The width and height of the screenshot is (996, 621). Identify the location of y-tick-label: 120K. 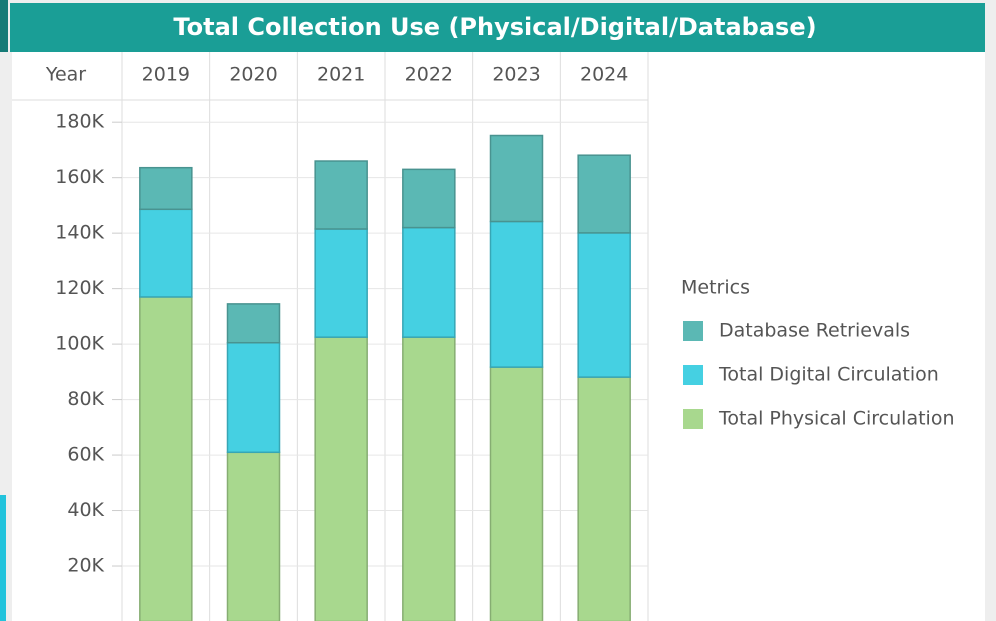
(79, 288).